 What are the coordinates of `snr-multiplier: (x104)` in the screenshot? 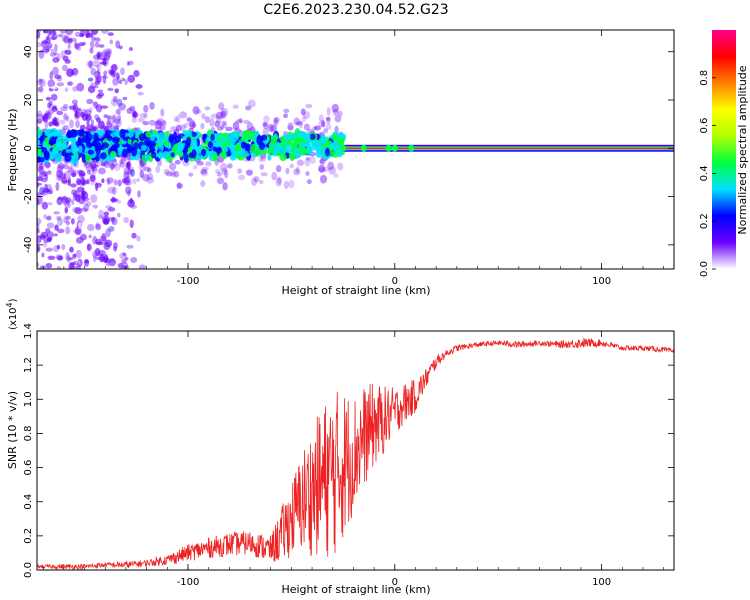 It's located at (12, 314).